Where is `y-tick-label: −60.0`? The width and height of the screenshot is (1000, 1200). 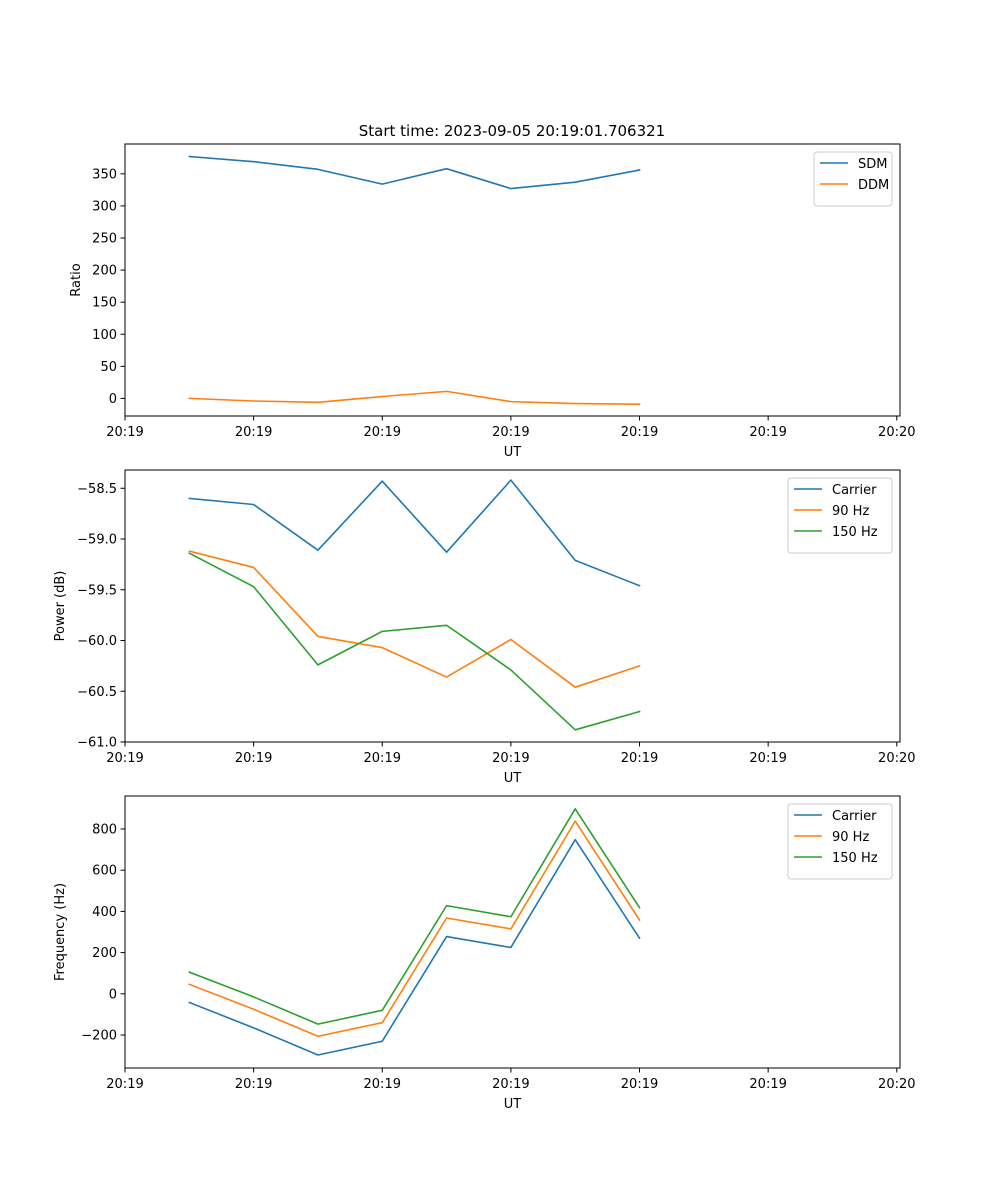 y-tick-label: −60.0 is located at coordinates (97, 641).